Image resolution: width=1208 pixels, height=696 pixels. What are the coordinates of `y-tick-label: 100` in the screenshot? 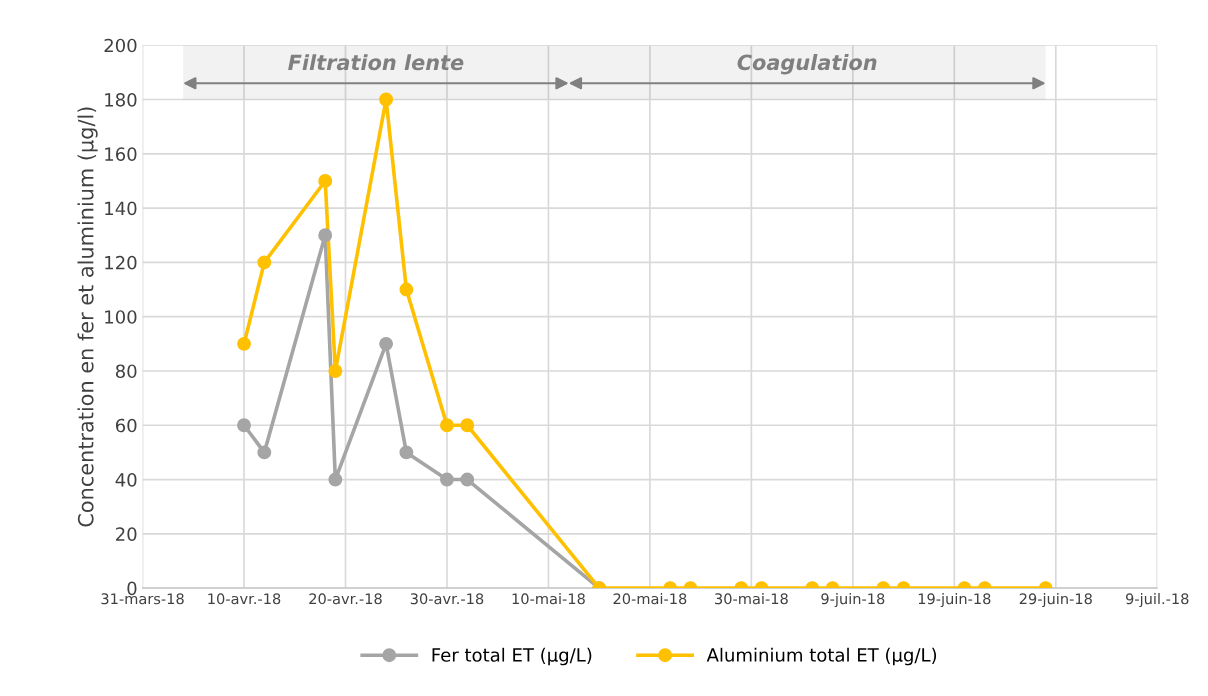 It's located at (121, 317).